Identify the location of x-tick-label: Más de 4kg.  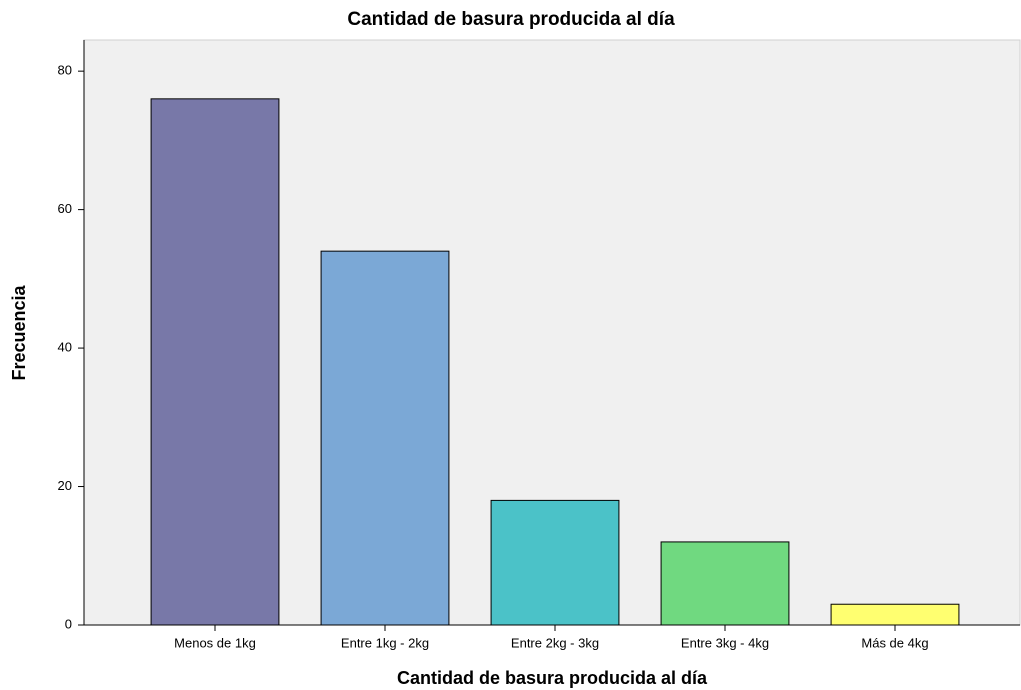
(894, 642).